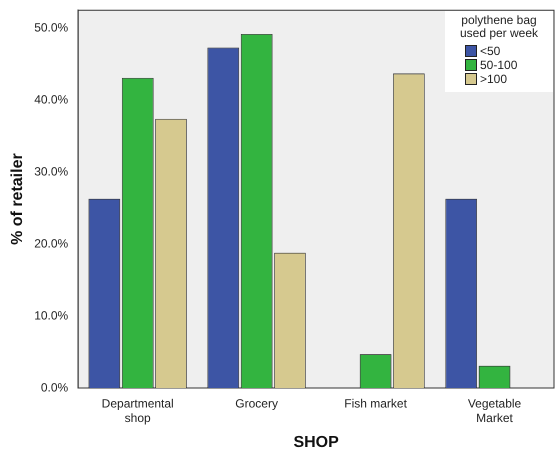  What do you see at coordinates (316, 442) in the screenshot?
I see `x-axis-title: SHOP` at bounding box center [316, 442].